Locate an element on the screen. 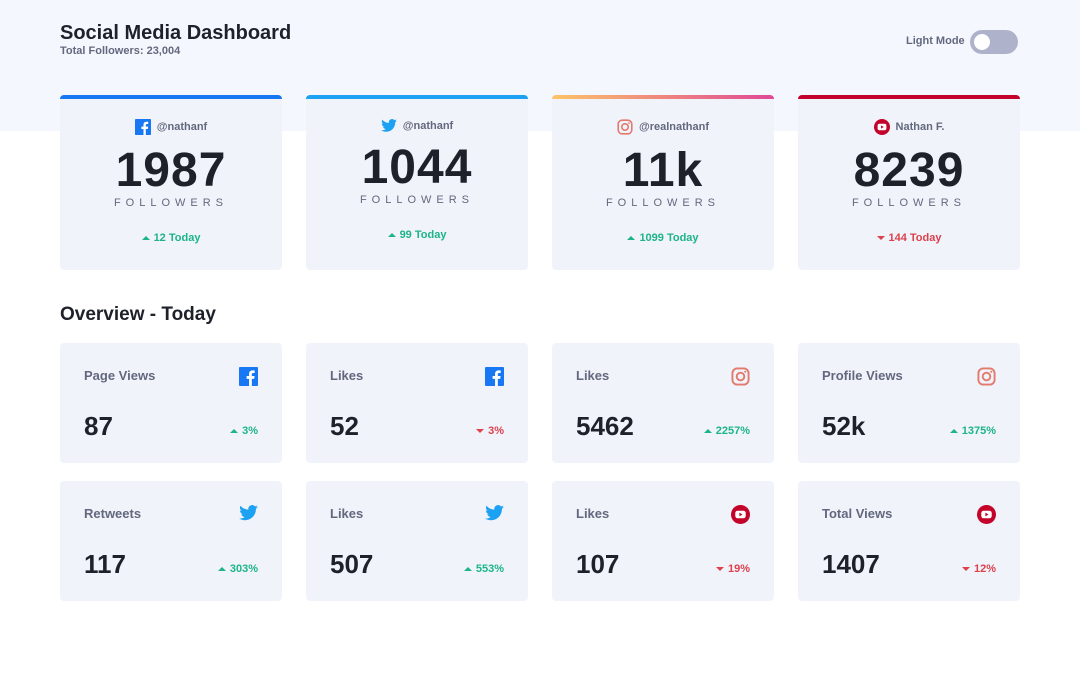  account-handle: Nathan F. is located at coordinates (920, 127).